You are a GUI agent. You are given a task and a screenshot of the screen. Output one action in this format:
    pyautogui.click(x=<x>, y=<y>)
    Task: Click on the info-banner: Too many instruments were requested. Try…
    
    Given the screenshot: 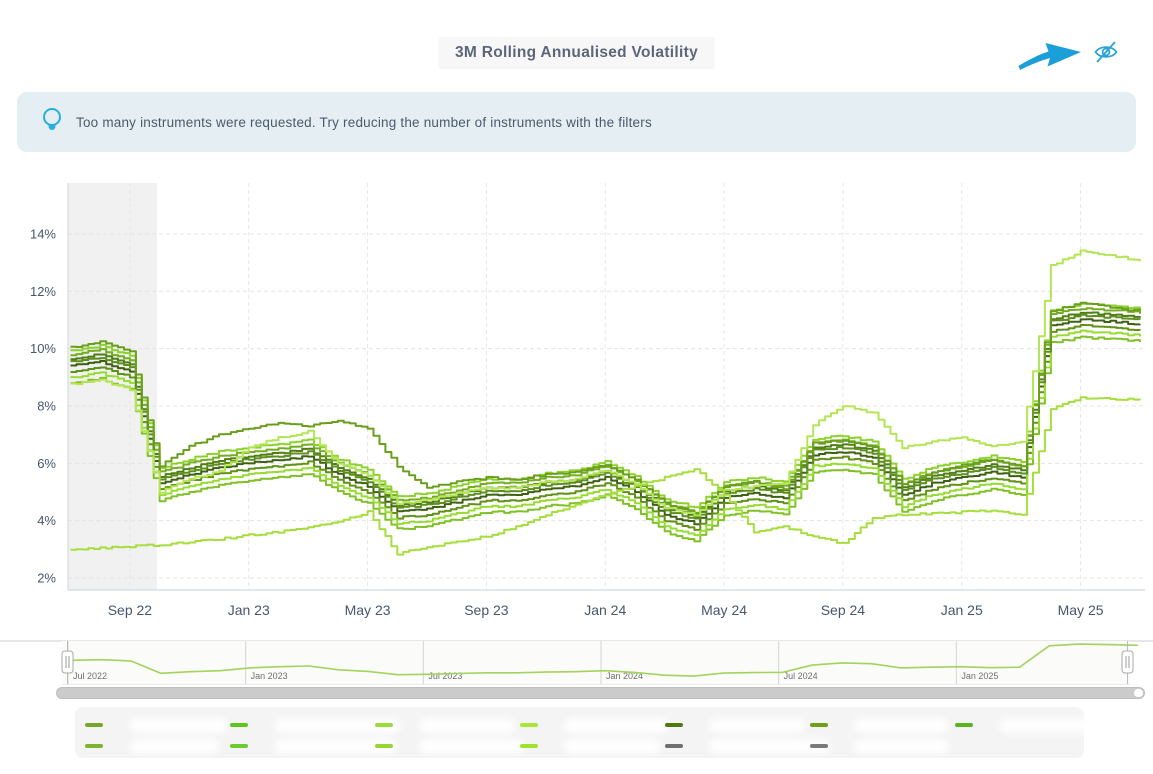 What is the action you would take?
    pyautogui.click(x=576, y=122)
    